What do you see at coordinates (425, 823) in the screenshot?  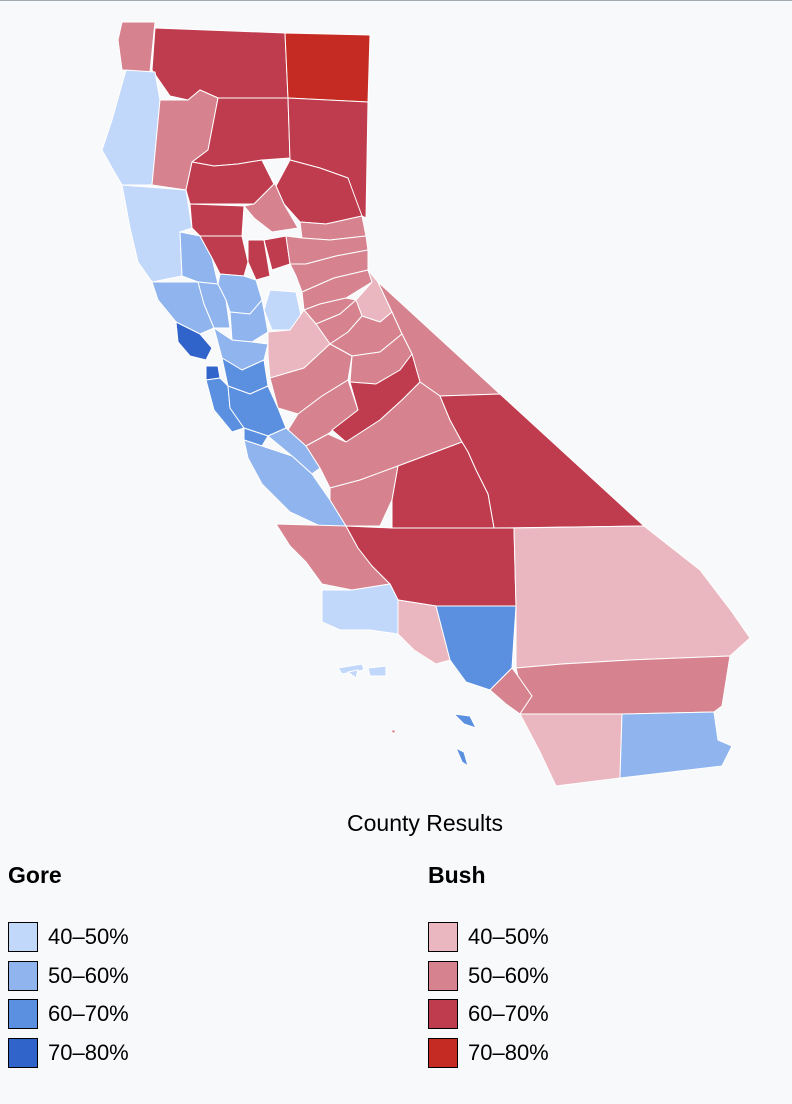 I see `map-caption: County Results` at bounding box center [425, 823].